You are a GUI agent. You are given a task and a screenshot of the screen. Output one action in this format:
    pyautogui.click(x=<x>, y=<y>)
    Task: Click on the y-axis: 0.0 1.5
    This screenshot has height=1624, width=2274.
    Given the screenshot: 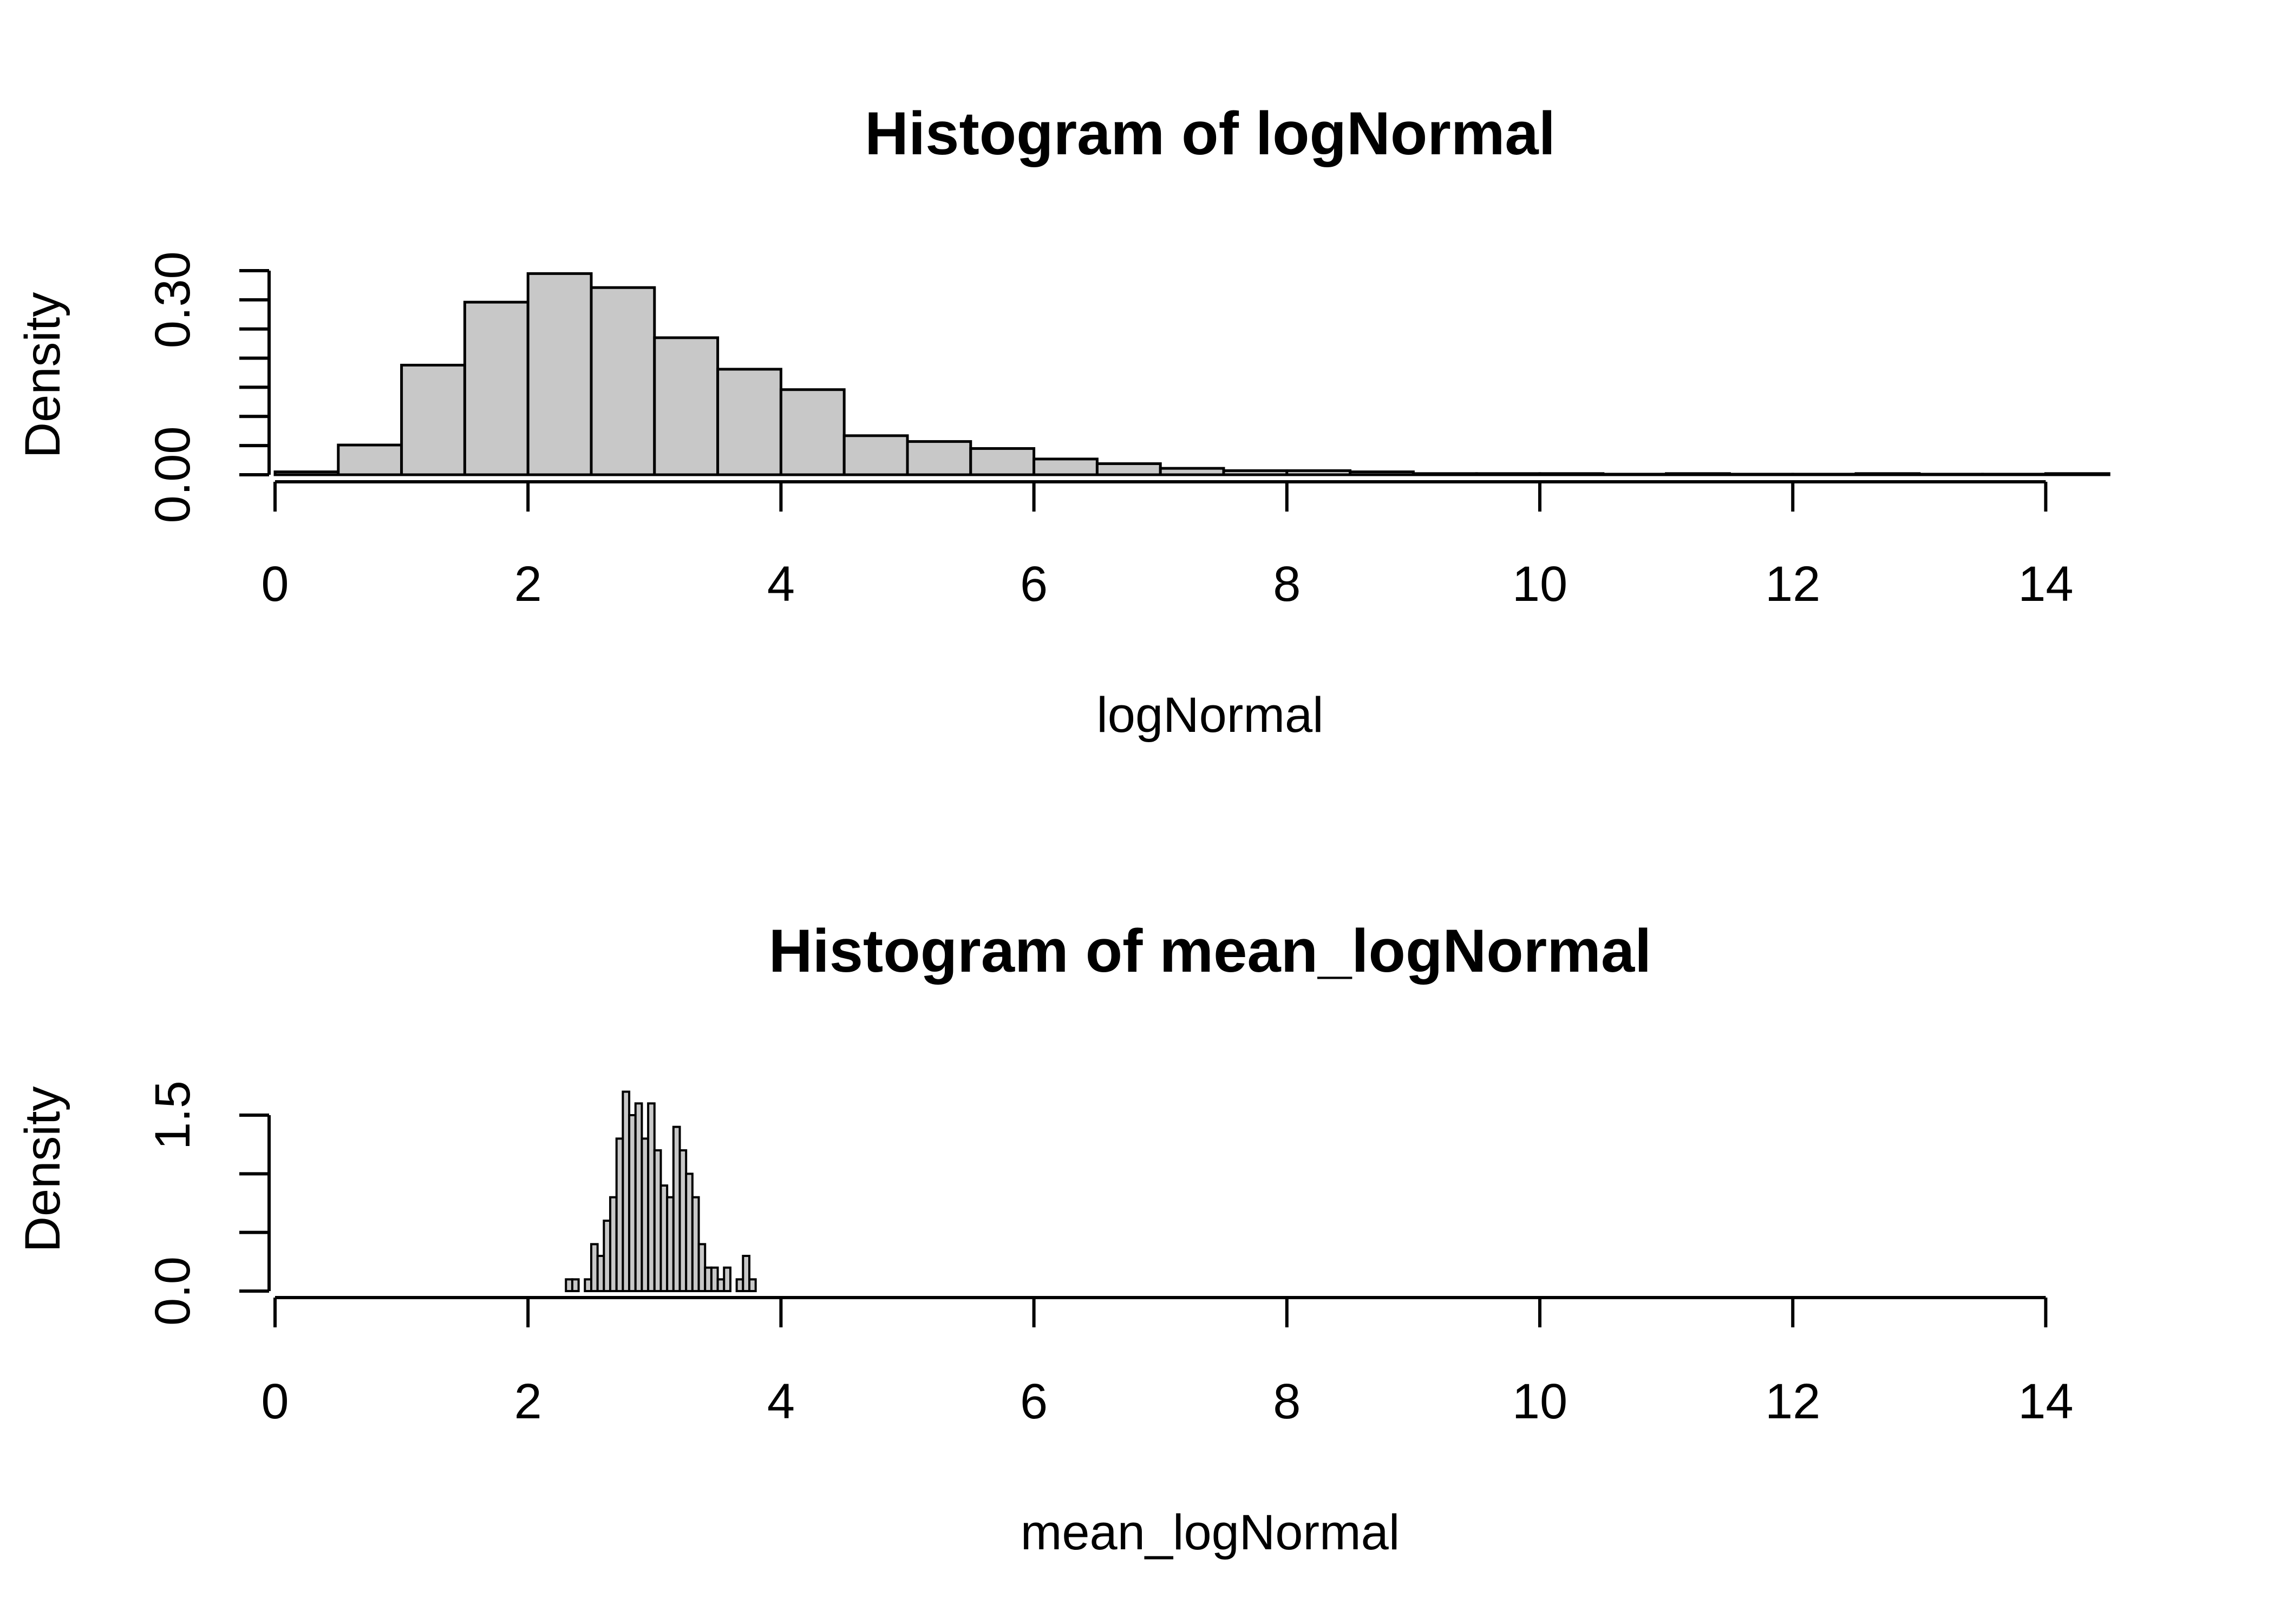 What is the action you would take?
    pyautogui.click(x=208, y=1203)
    